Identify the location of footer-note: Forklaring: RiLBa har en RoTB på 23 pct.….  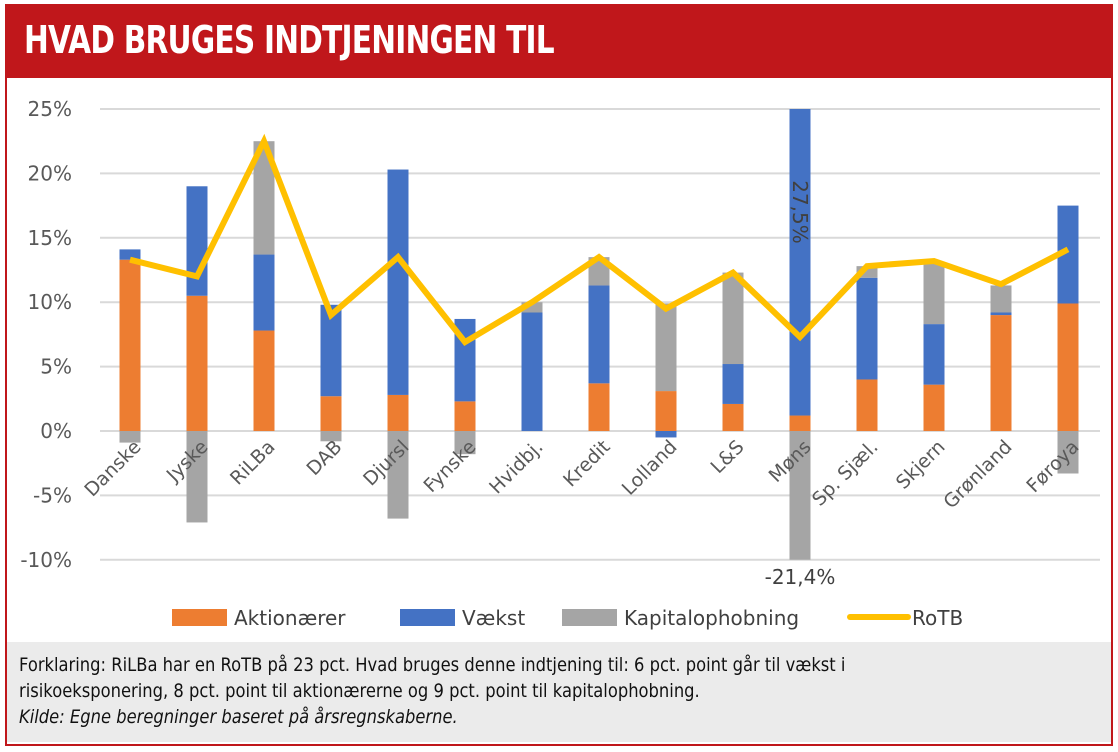
(559, 692).